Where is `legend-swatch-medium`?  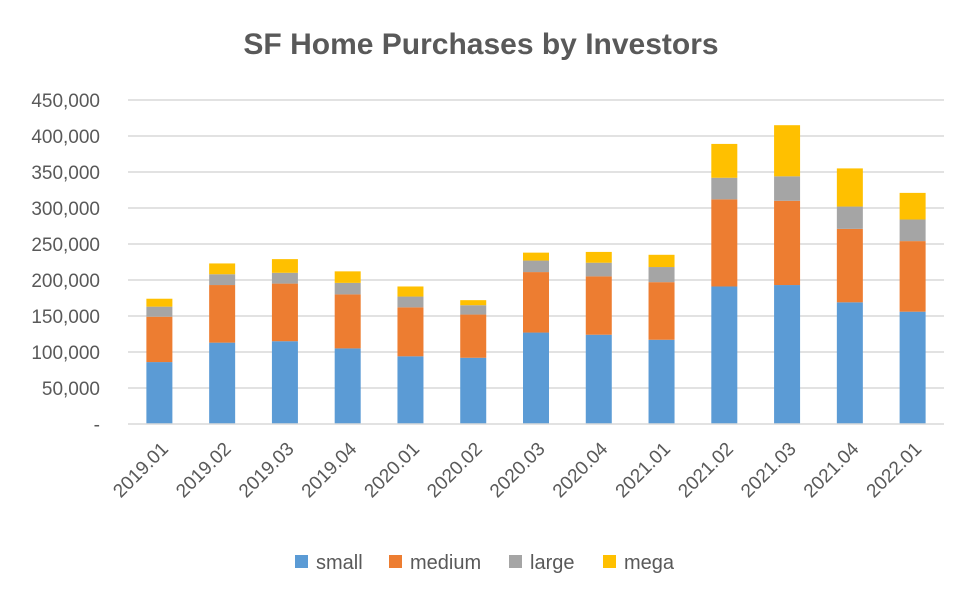 legend-swatch-medium is located at coordinates (395, 561).